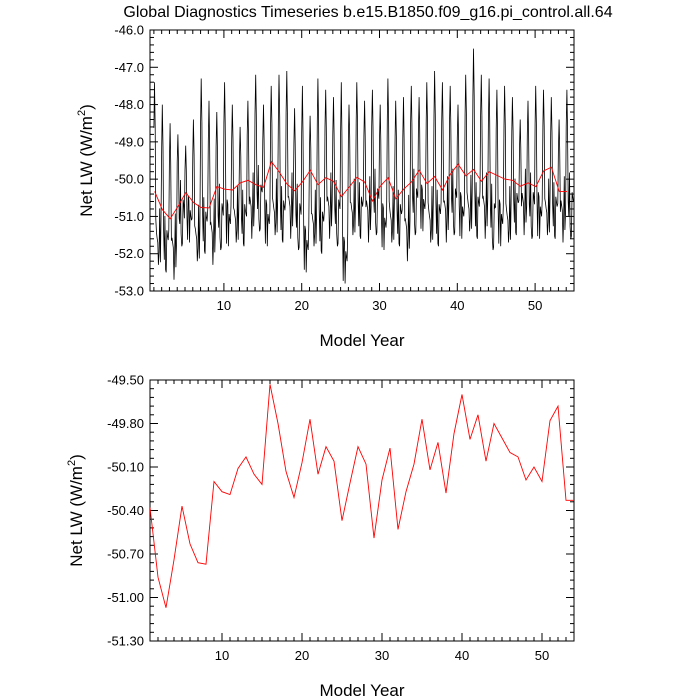 This screenshot has width=700, height=700. What do you see at coordinates (129, 67) in the screenshot?
I see `y-tick-label: -47.0` at bounding box center [129, 67].